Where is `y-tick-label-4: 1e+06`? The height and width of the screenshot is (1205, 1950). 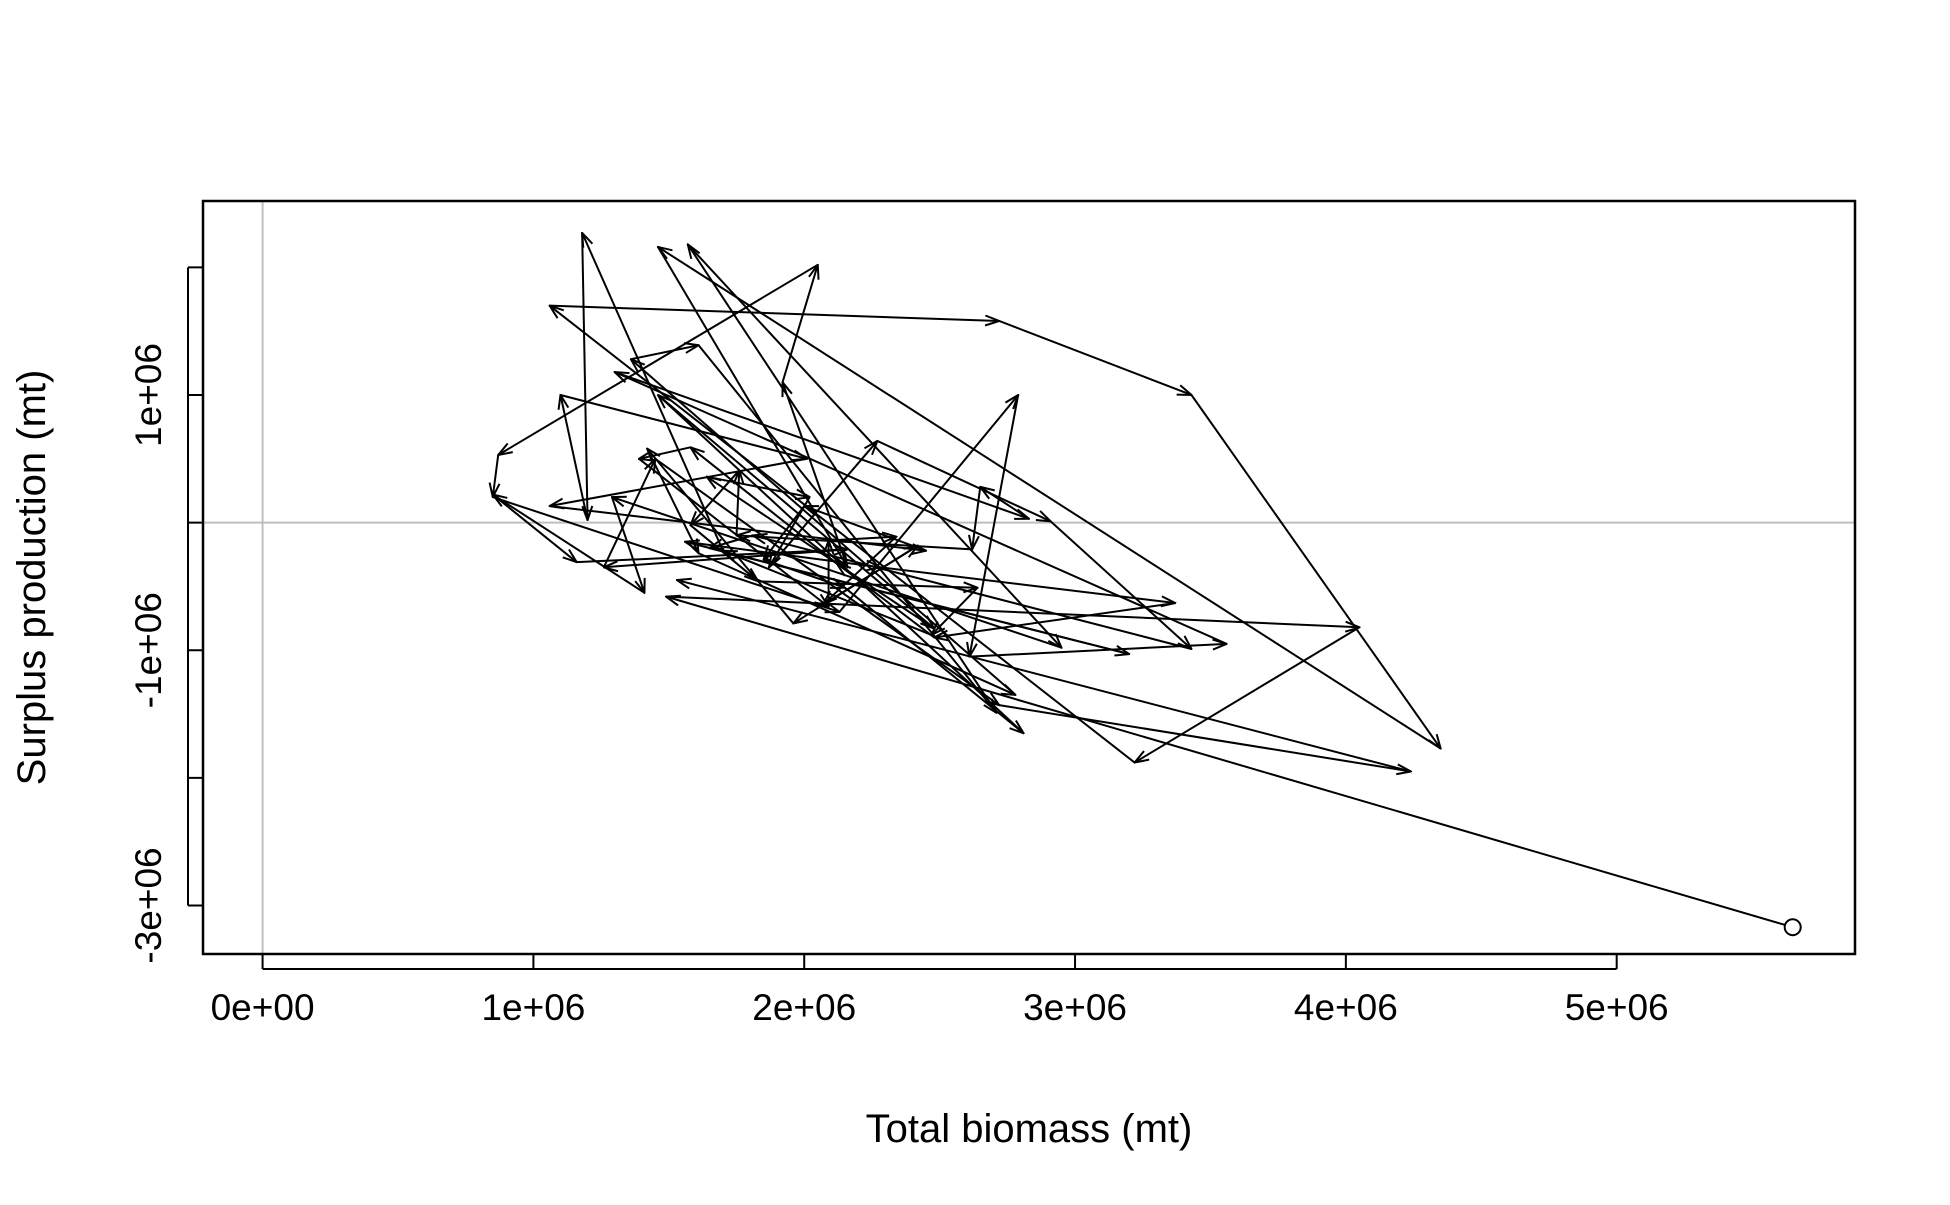
y-tick-label-4: 1e+06 is located at coordinates (148, 395).